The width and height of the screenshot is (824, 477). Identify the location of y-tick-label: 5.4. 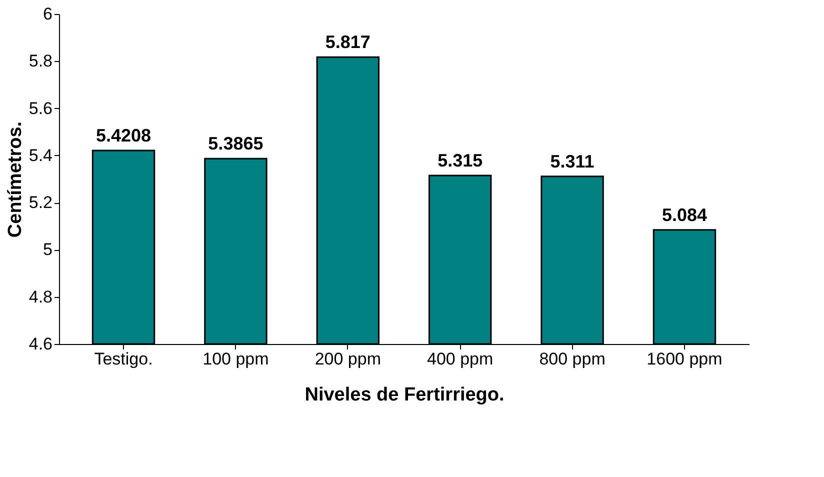
(40, 155).